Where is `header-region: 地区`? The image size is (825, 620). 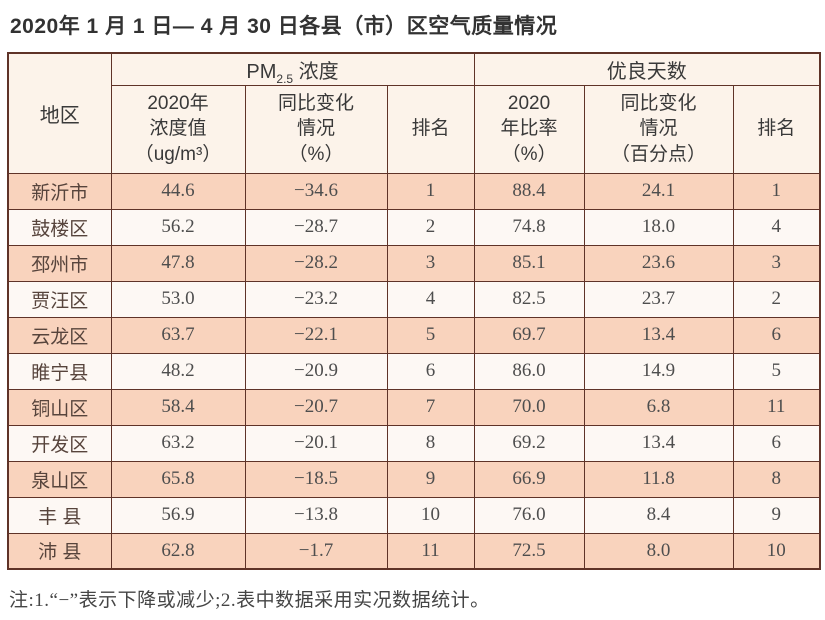 header-region: 地区 is located at coordinates (59, 113).